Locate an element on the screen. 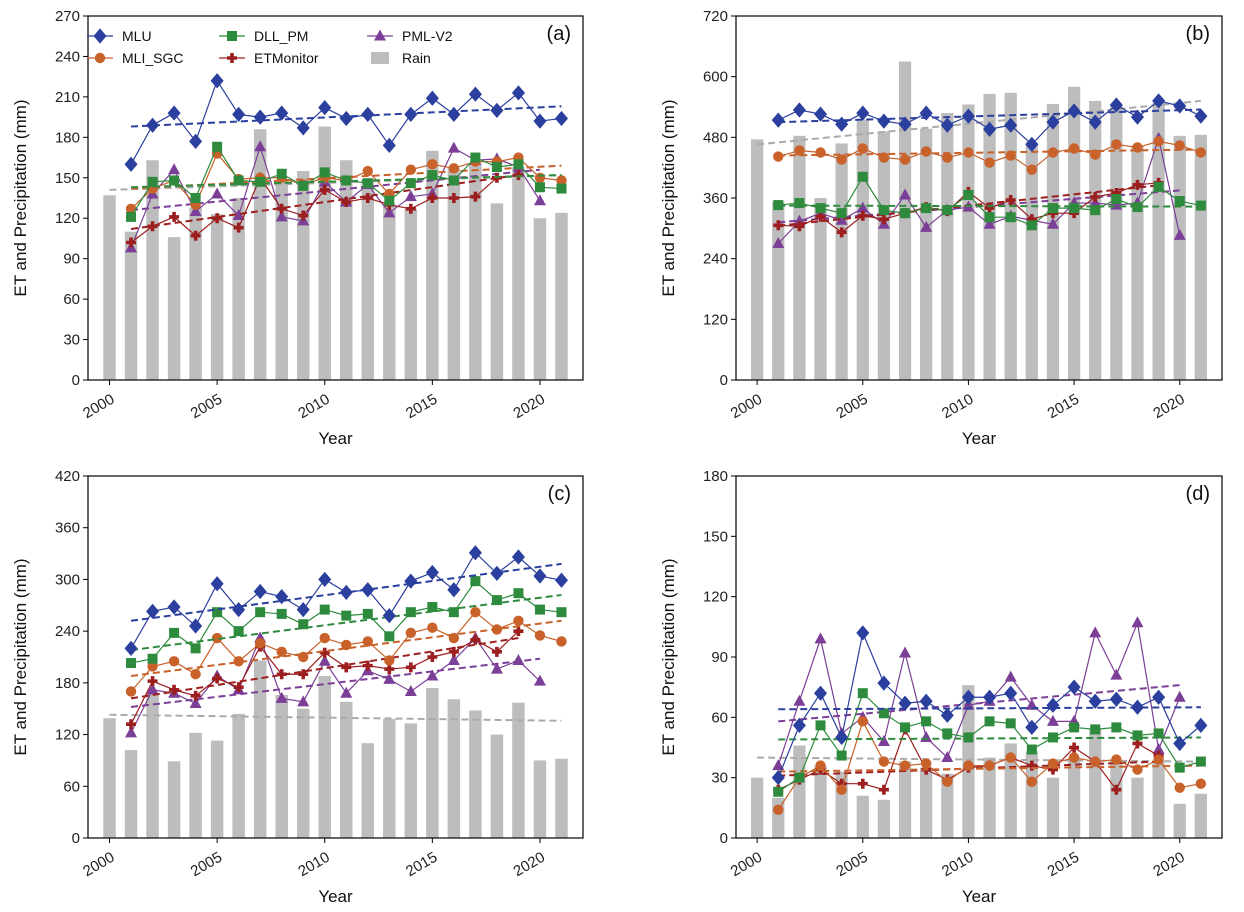 Image resolution: width=1244 pixels, height=912 pixels. legend-item: MLI_SGC is located at coordinates (135, 58).